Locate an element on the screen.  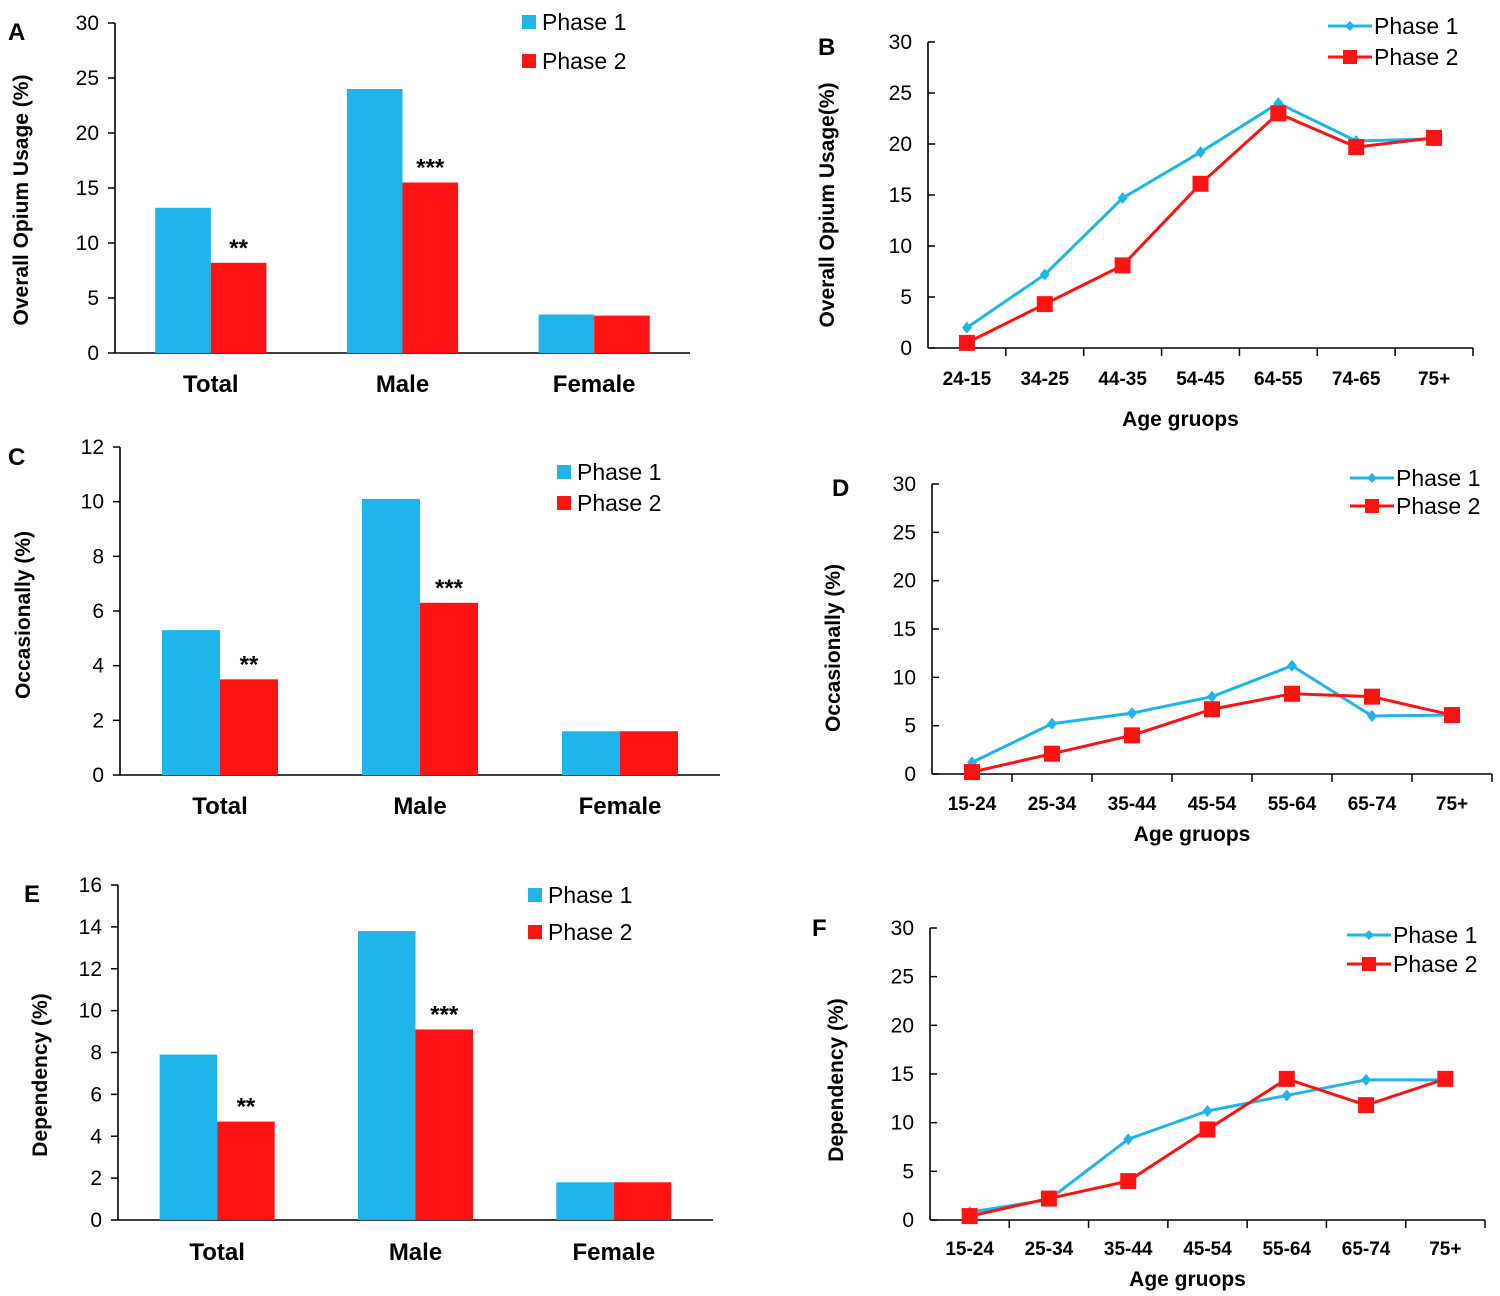
panel-e-y-tick-label: 16 is located at coordinates (90, 885).